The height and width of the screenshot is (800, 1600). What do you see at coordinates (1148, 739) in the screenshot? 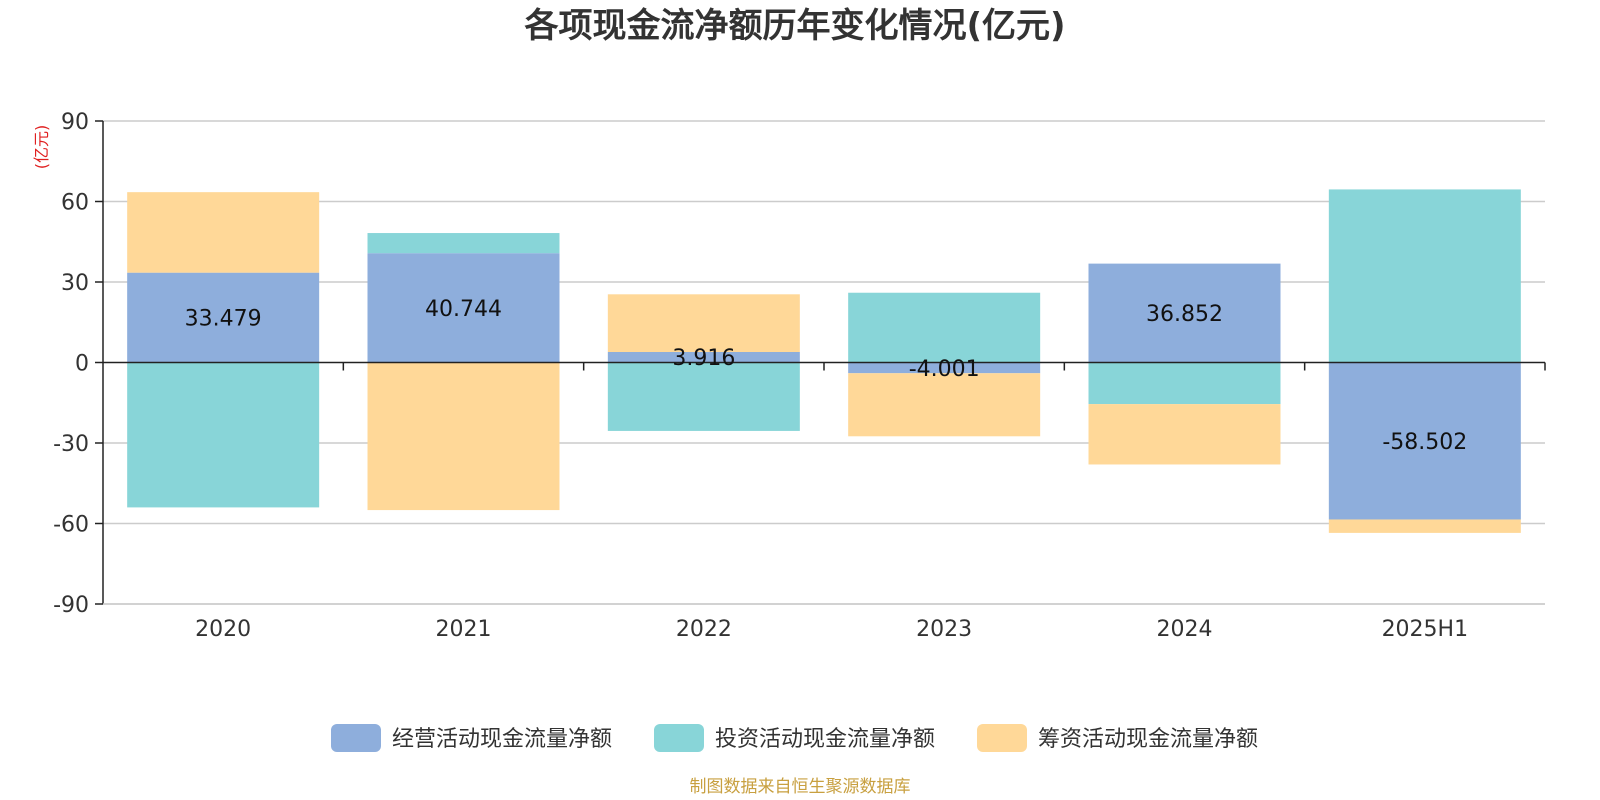
I see `legend-label-2: 筹资活动现金流量净额` at bounding box center [1148, 739].